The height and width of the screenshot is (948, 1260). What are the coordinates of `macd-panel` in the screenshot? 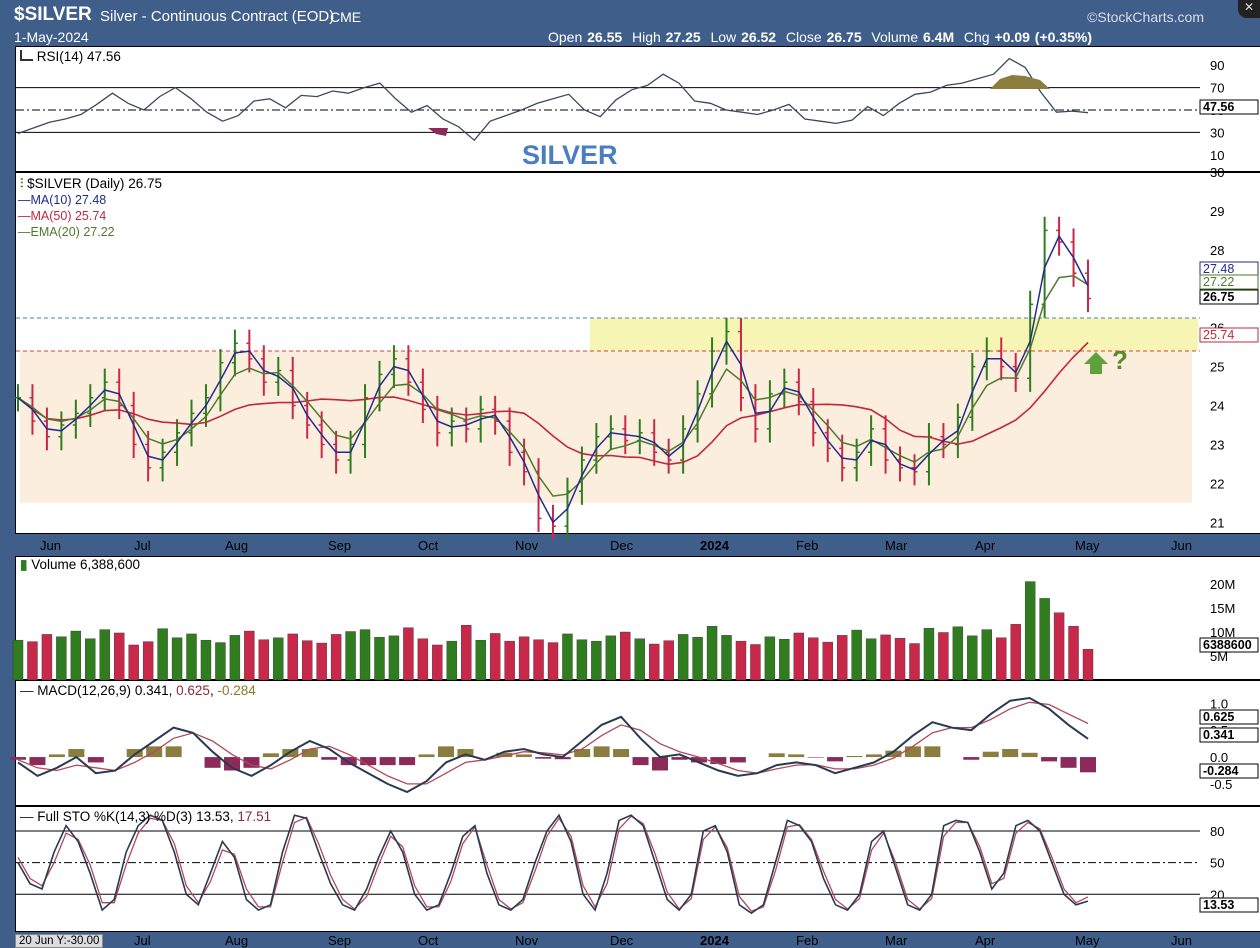 It's located at (608, 743).